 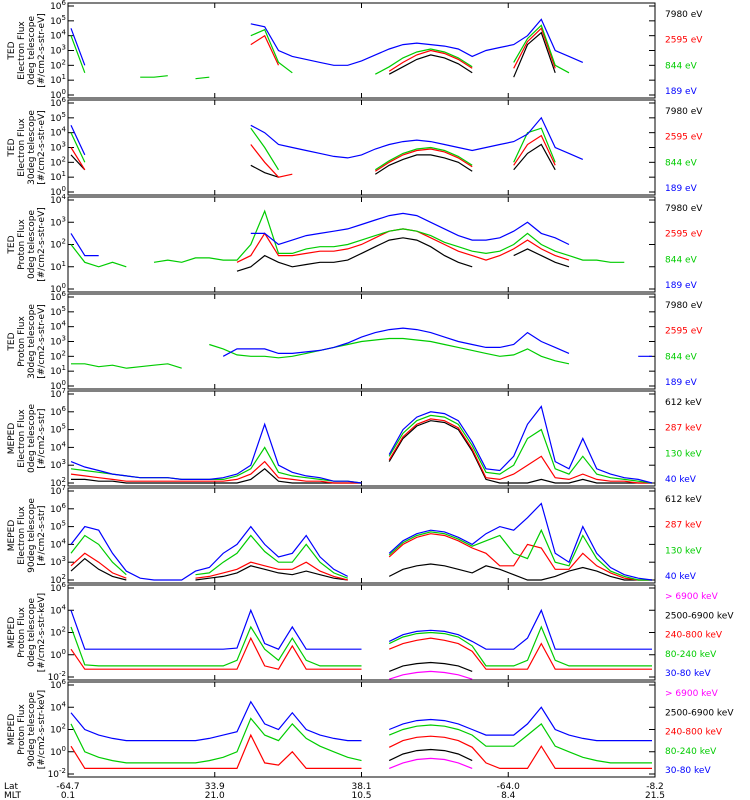 What do you see at coordinates (655, 787) in the screenshot?
I see `x-tick-label: -8.2` at bounding box center [655, 787].